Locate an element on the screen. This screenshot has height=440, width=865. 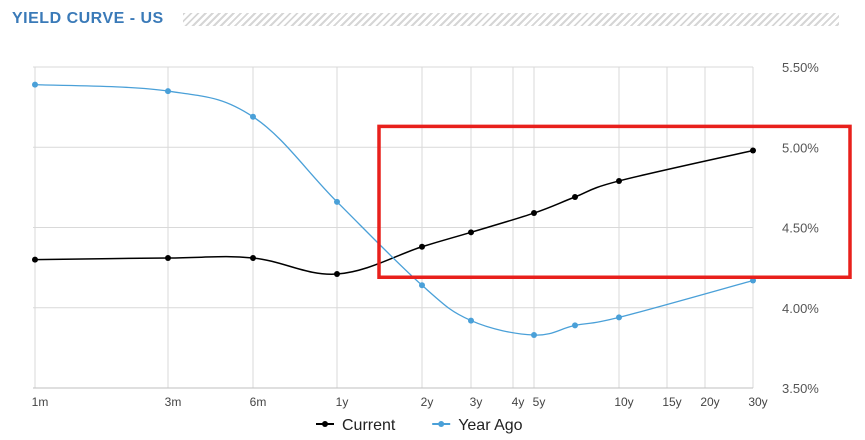
chart-legend: Current Year Ago is located at coordinates (419, 425).